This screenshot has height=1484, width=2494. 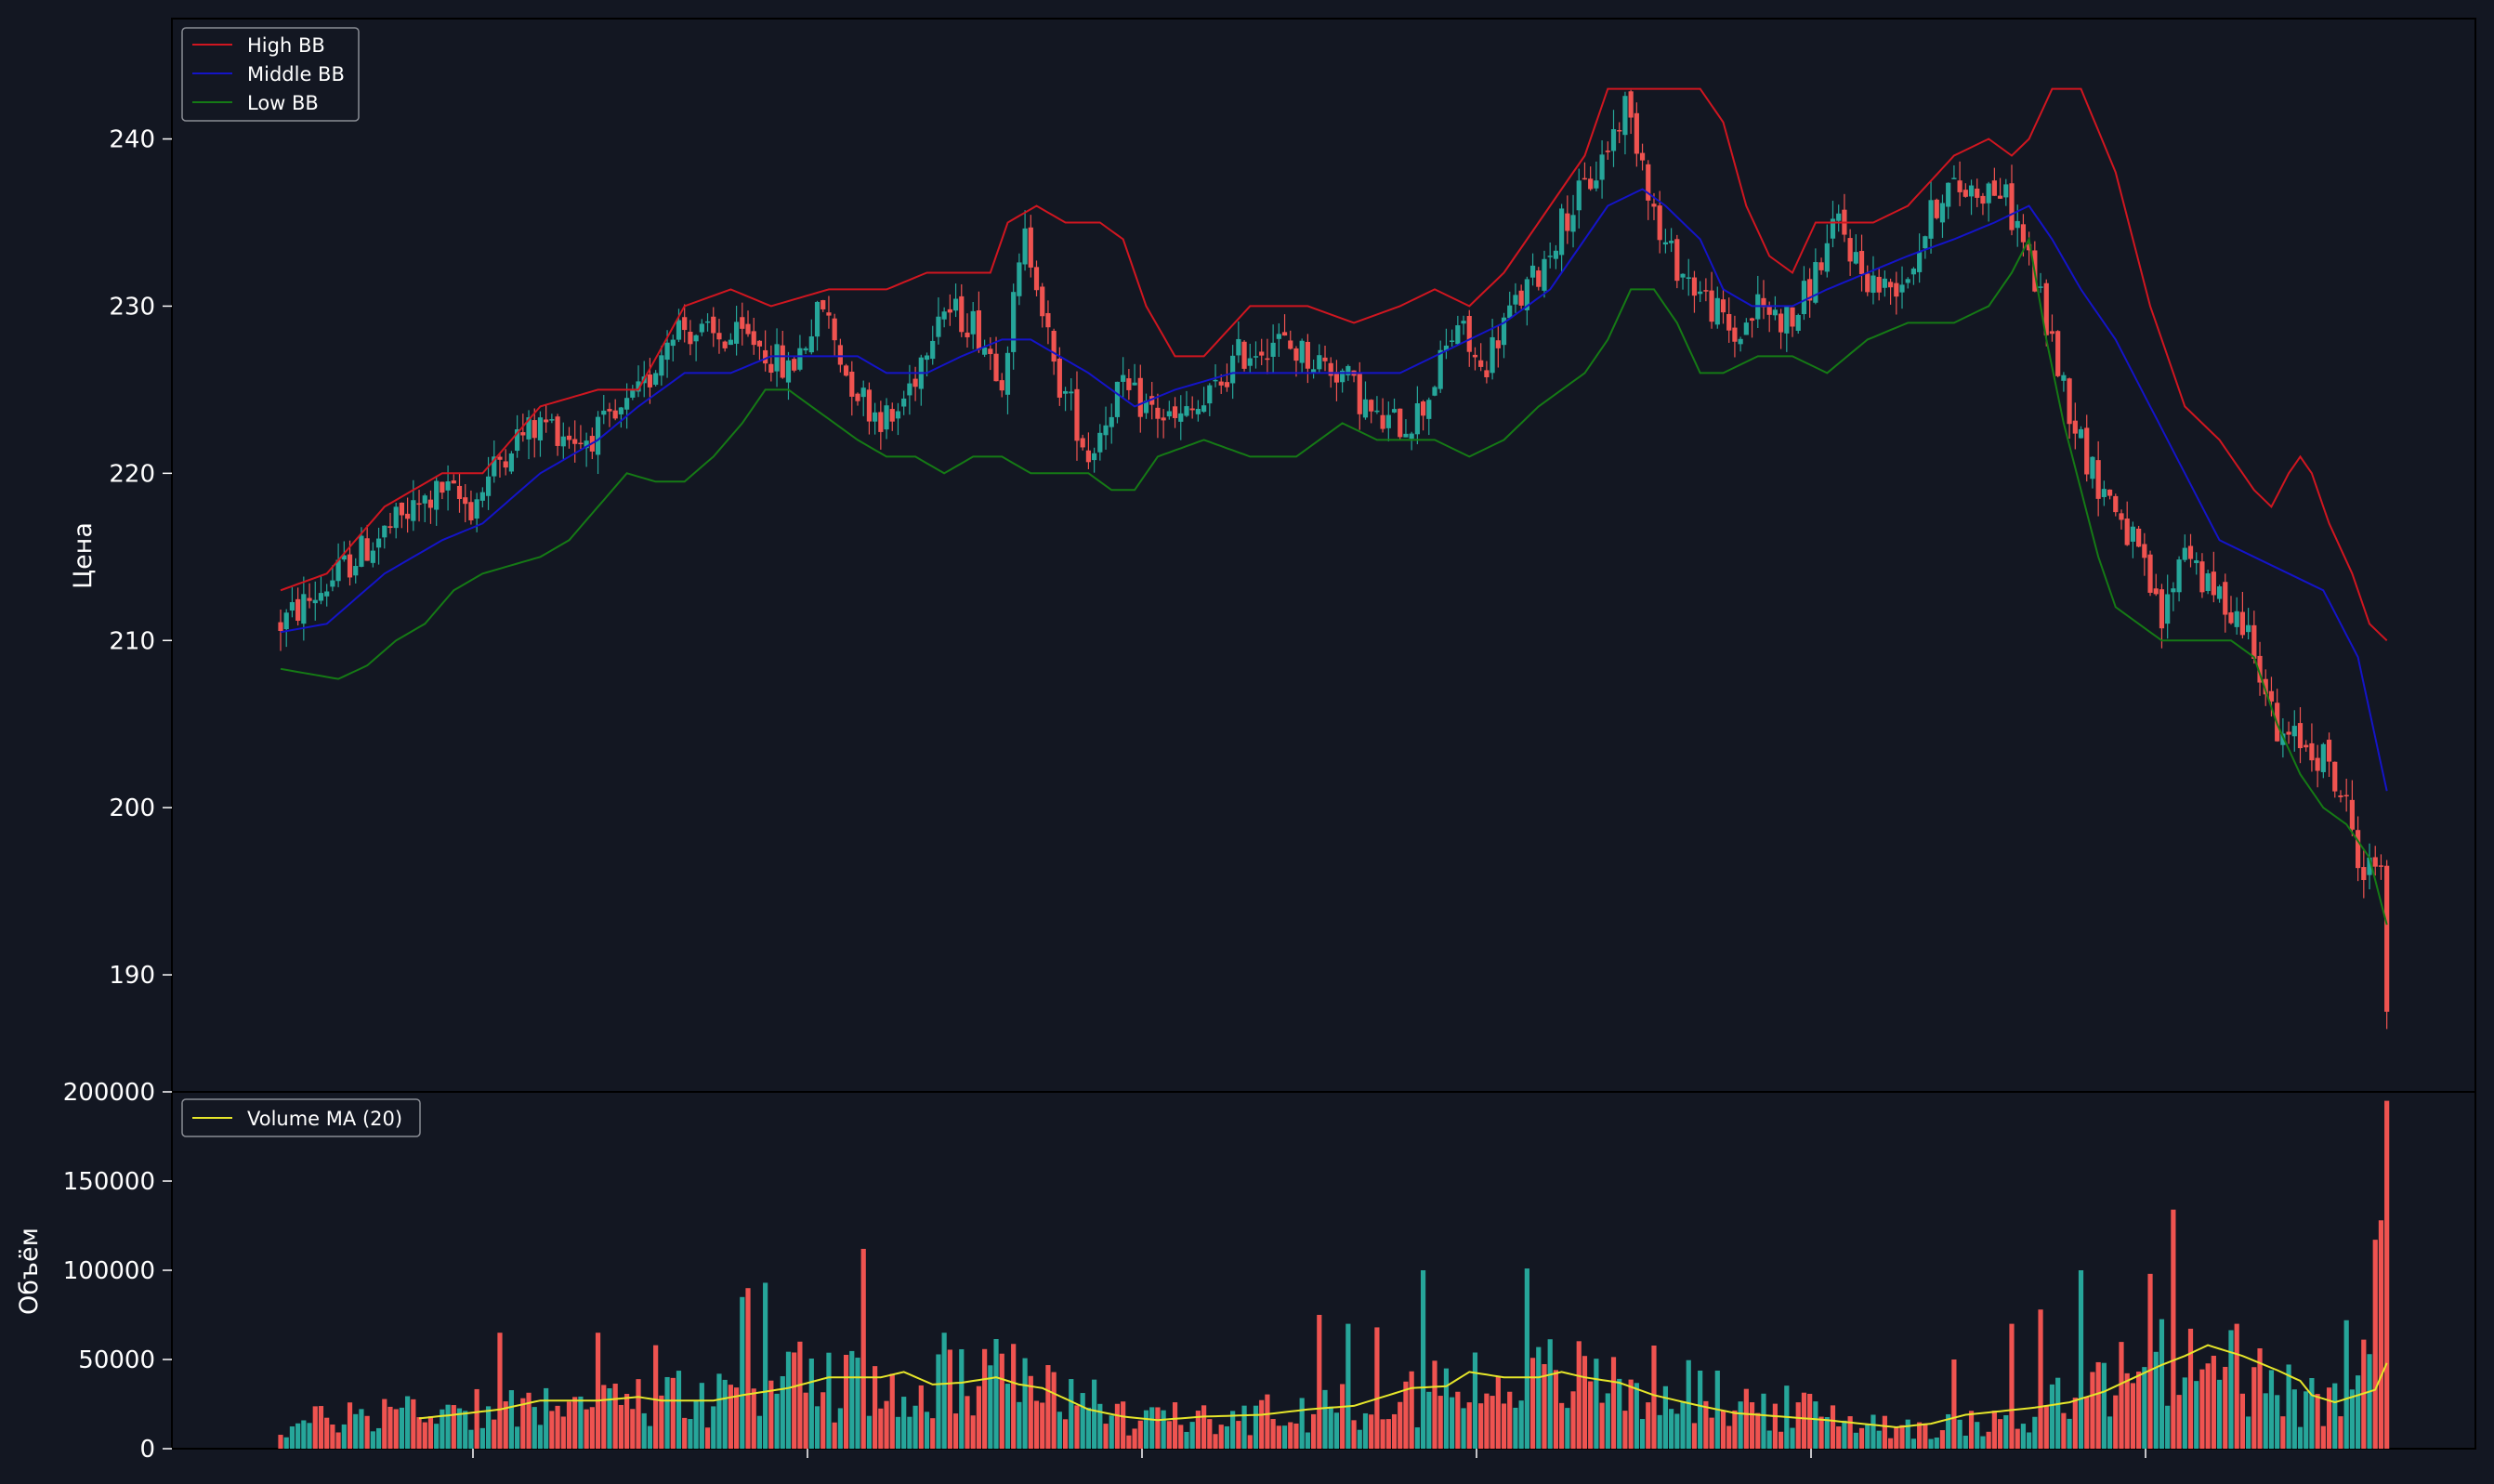 I want to click on volume-y-tick-label: 50000, so click(x=116, y=1360).